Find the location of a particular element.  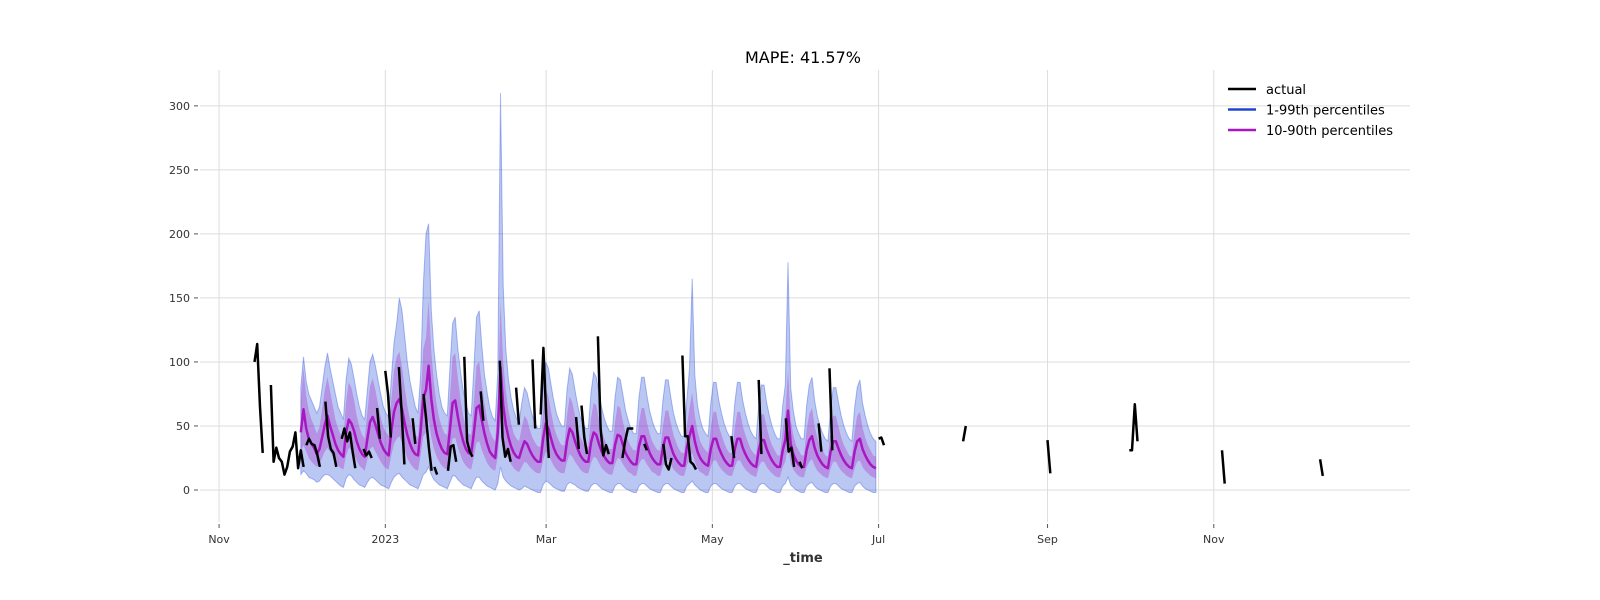

x-tick-label: Jul is located at coordinates (878, 539).